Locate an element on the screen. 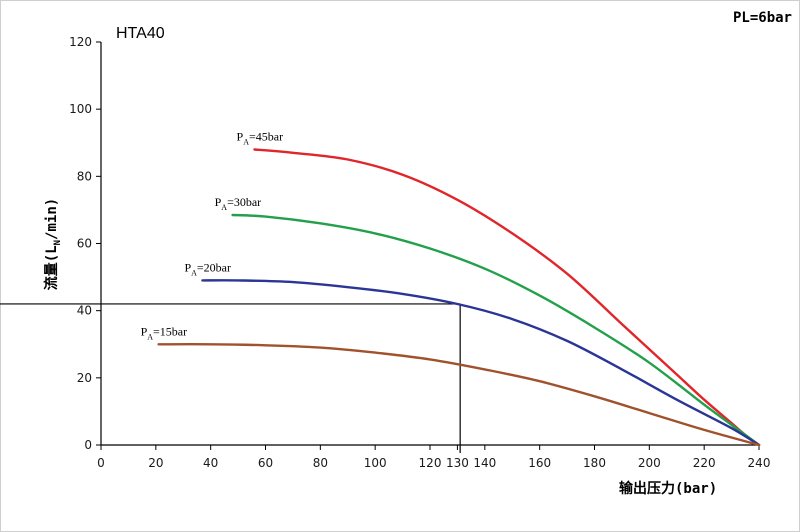  x-tick-label: 220 is located at coordinates (704, 463).